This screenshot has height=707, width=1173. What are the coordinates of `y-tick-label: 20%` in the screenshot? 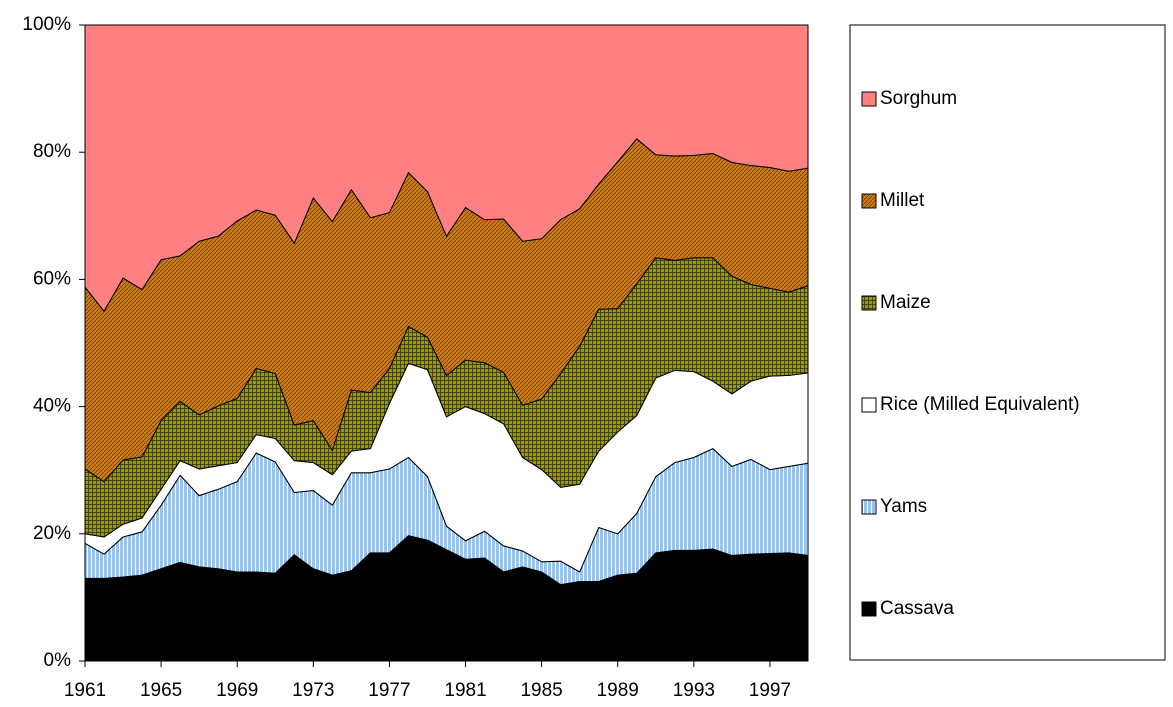 It's located at (52, 533).